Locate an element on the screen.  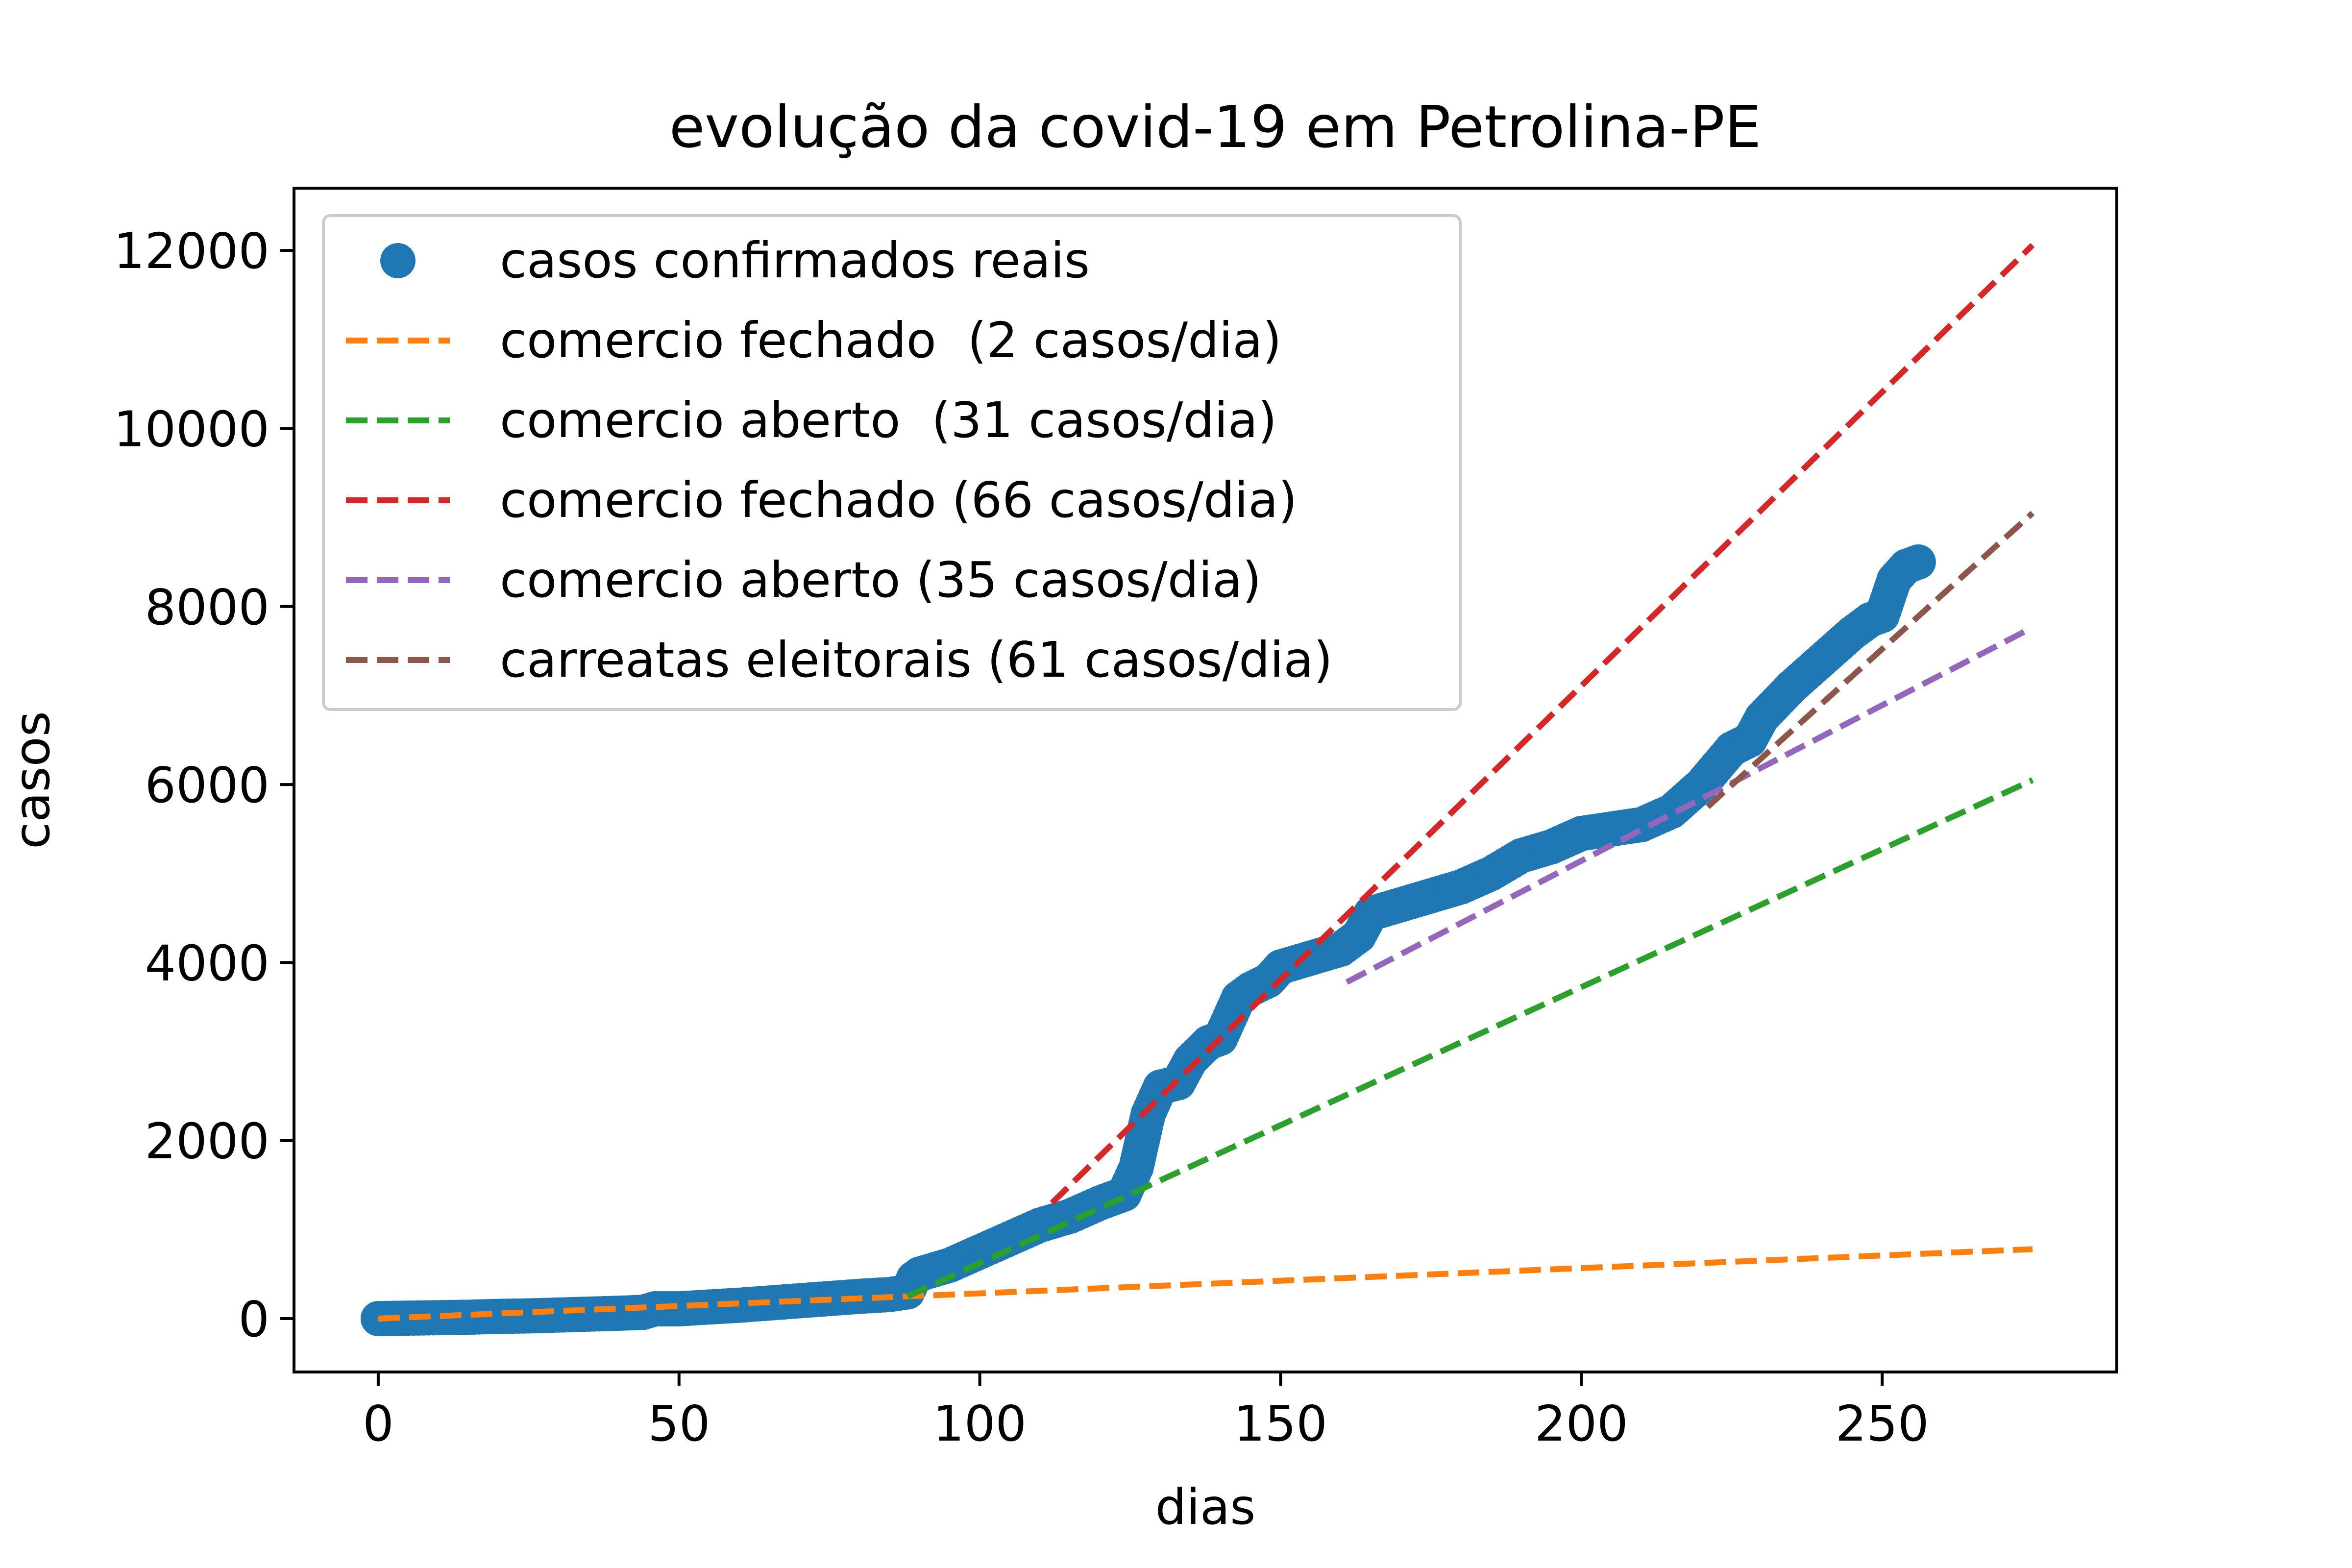
legend-label-5: carreatas eleitorais (61 casos/dia) is located at coordinates (916, 659).